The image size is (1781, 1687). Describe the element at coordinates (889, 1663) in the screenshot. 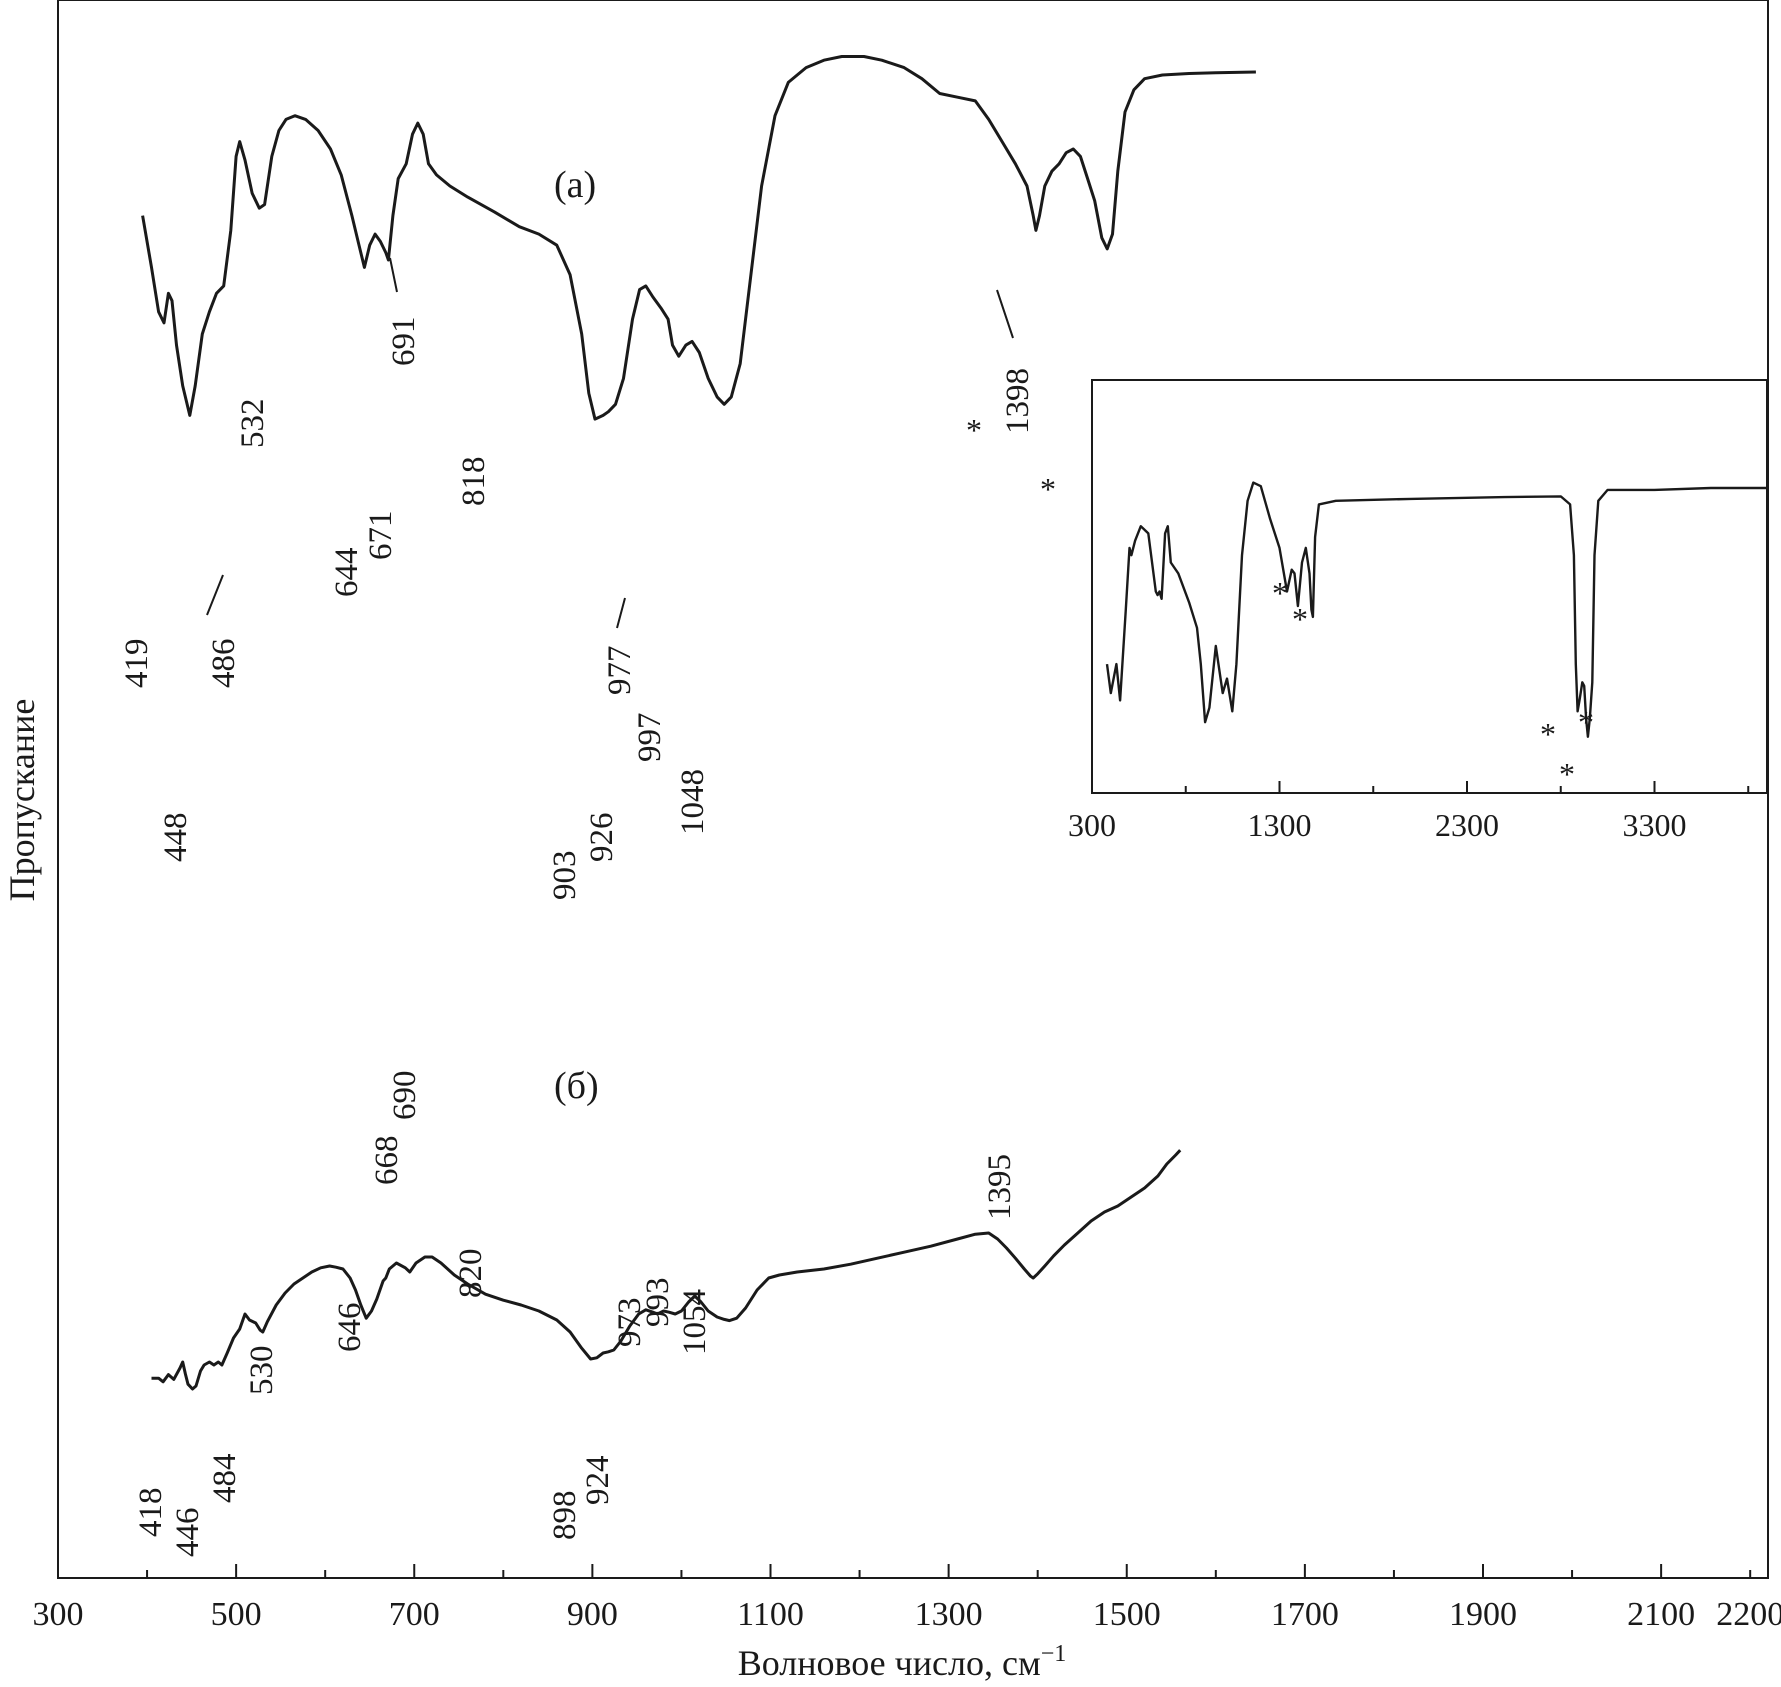

I see `x-axis-title-text: Волновое число, см` at that location.